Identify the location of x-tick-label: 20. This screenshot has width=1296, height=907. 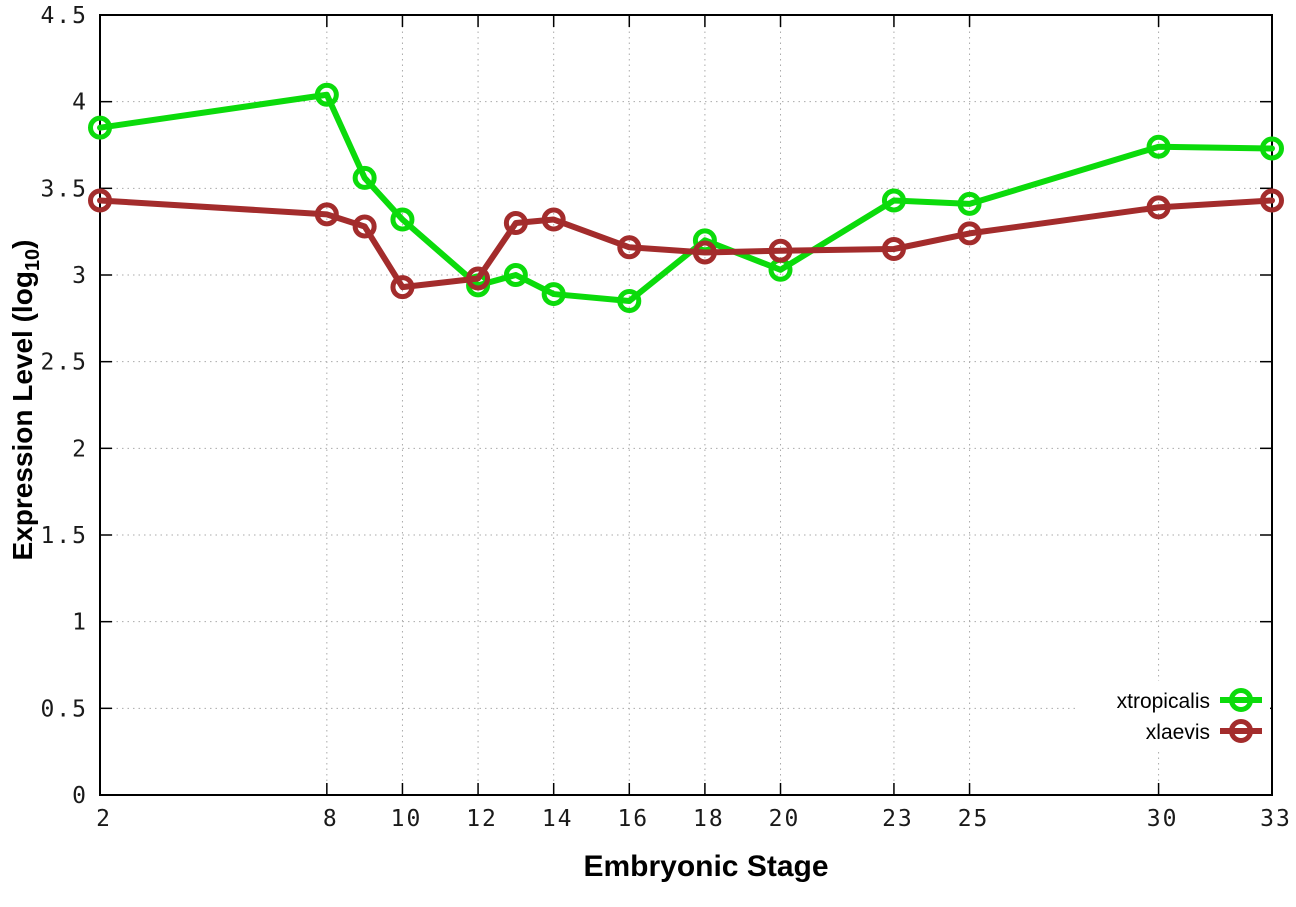
(785, 819).